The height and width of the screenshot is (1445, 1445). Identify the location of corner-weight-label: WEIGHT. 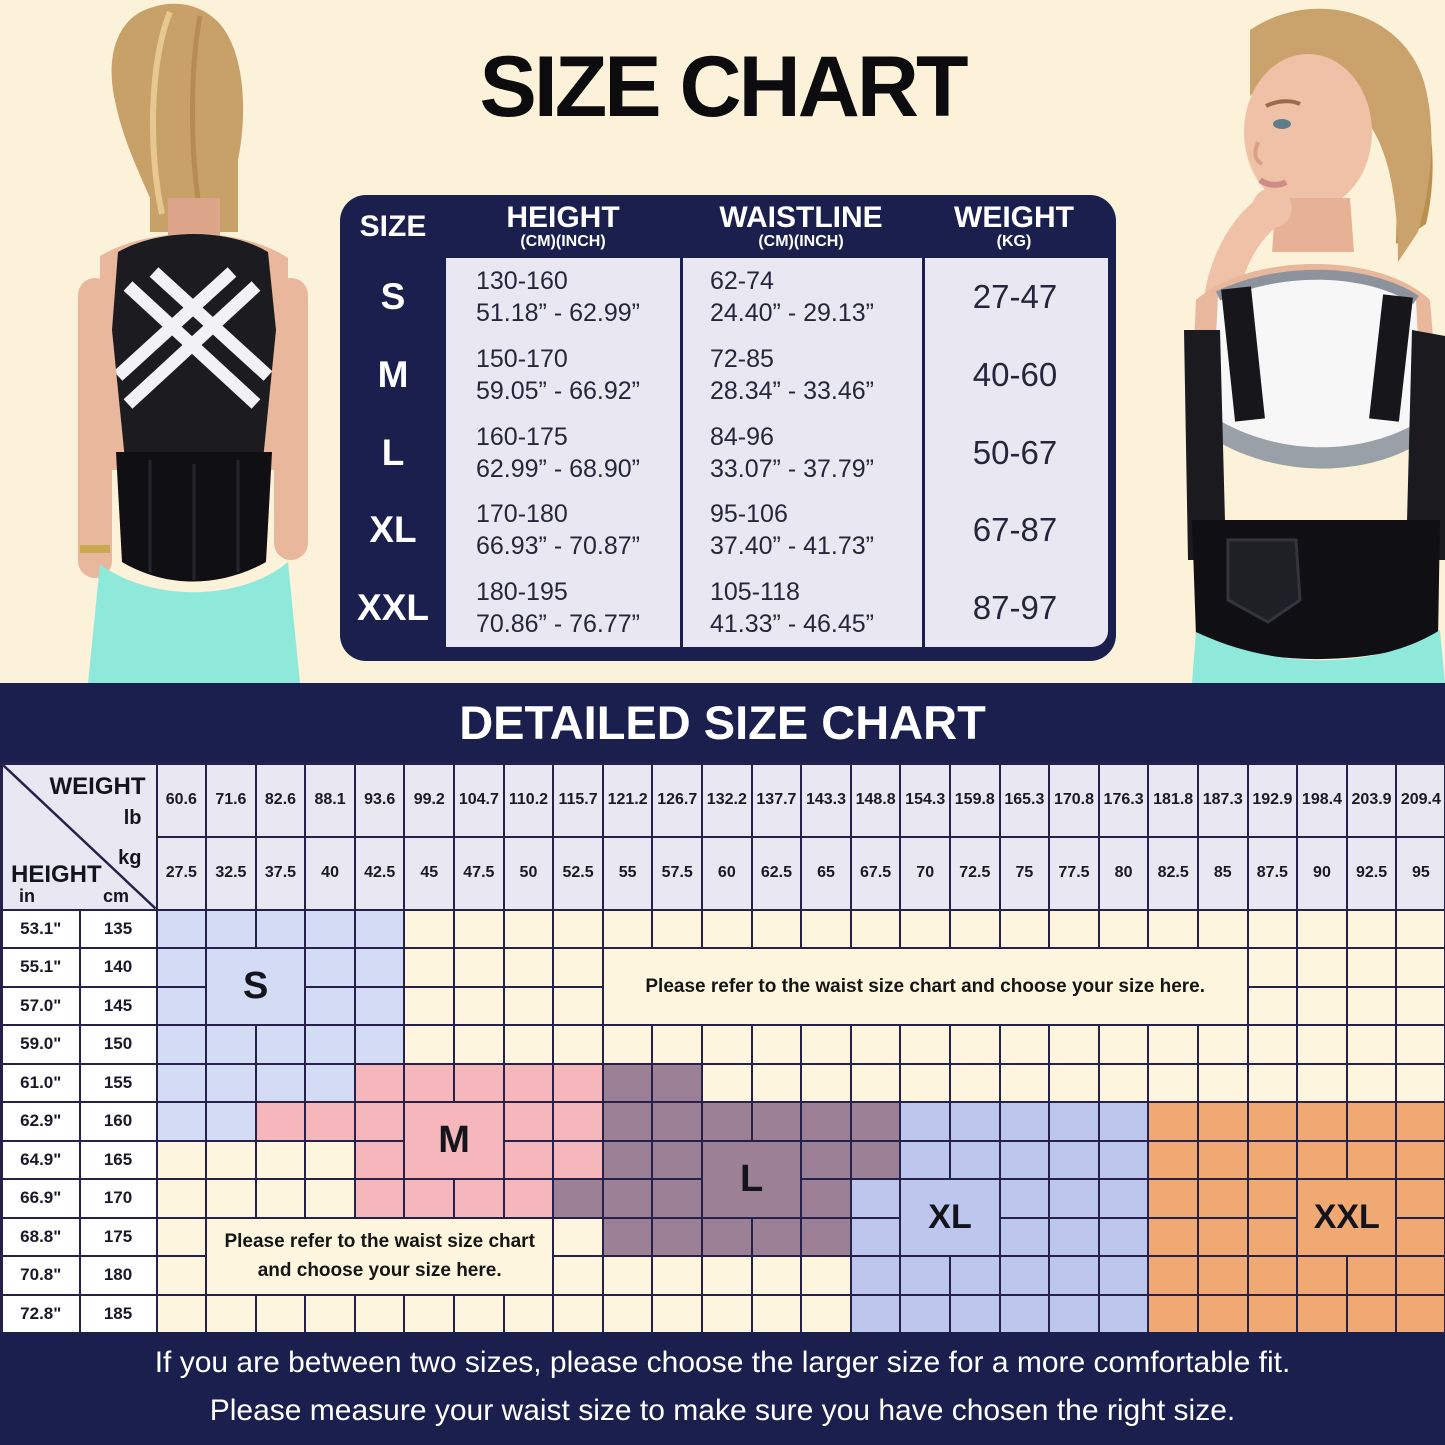
(97, 786).